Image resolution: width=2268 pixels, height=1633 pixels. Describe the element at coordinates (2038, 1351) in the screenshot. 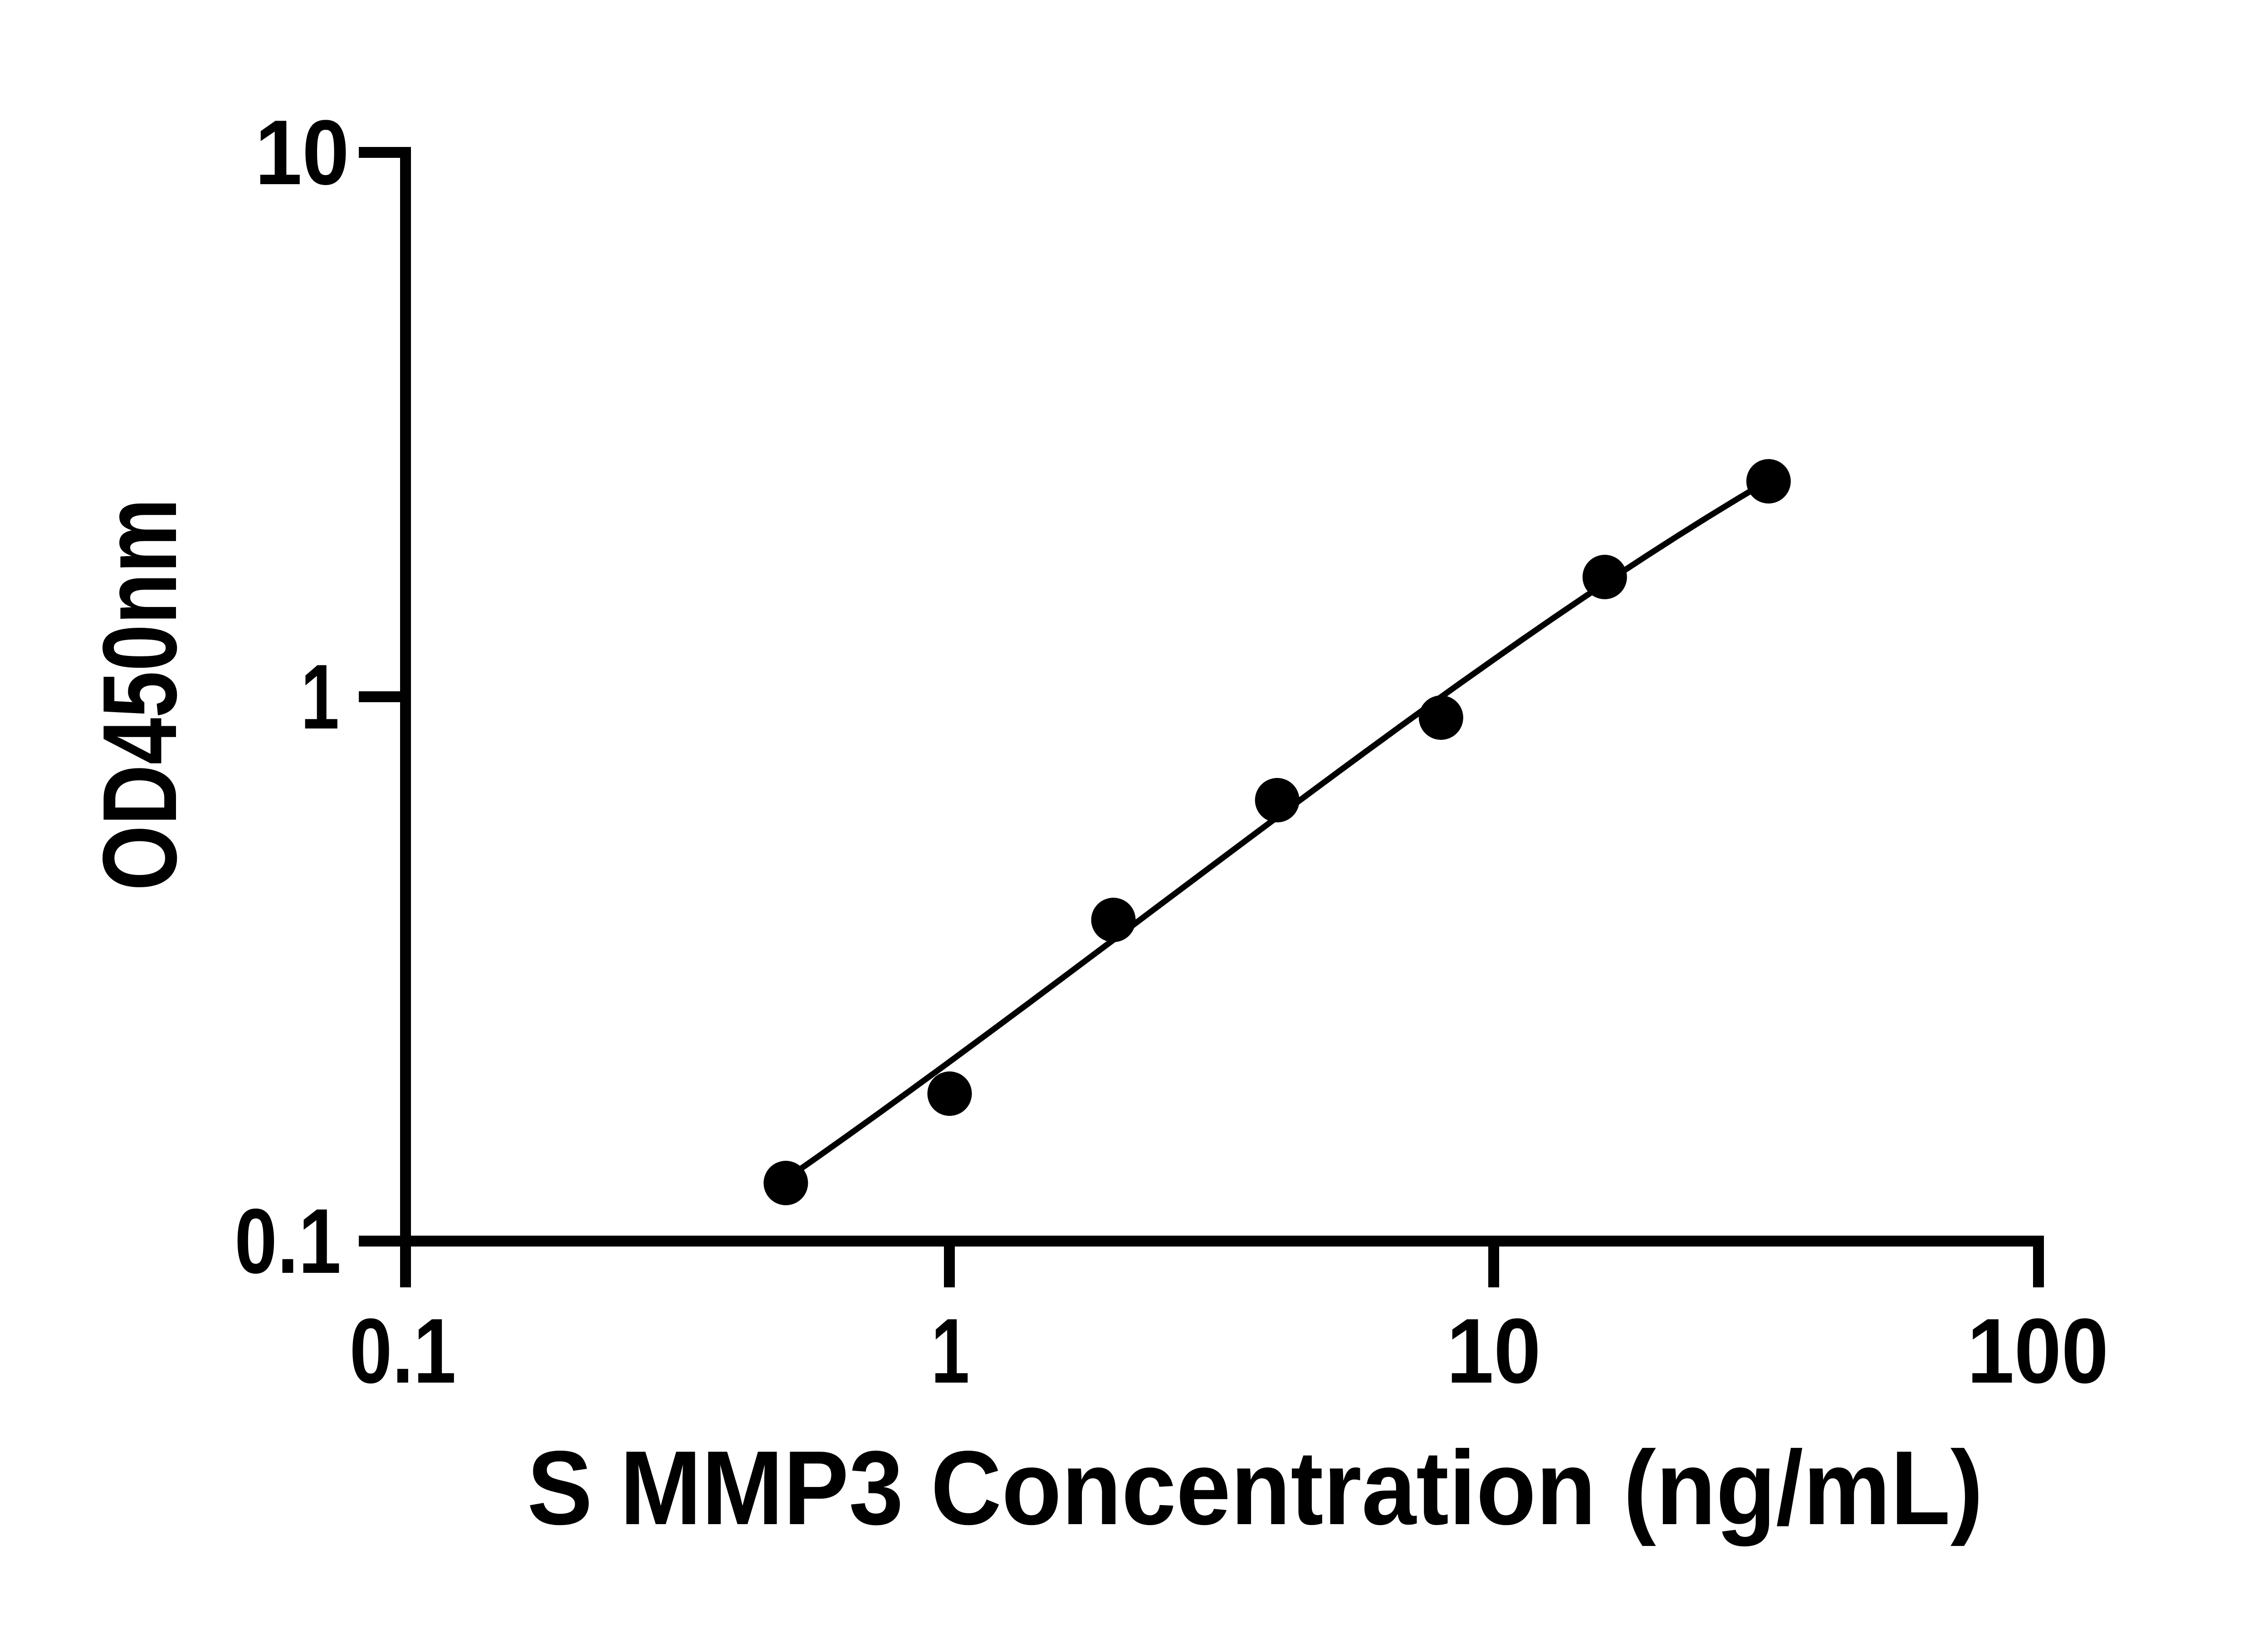

I see `svg-text: 100` at that location.